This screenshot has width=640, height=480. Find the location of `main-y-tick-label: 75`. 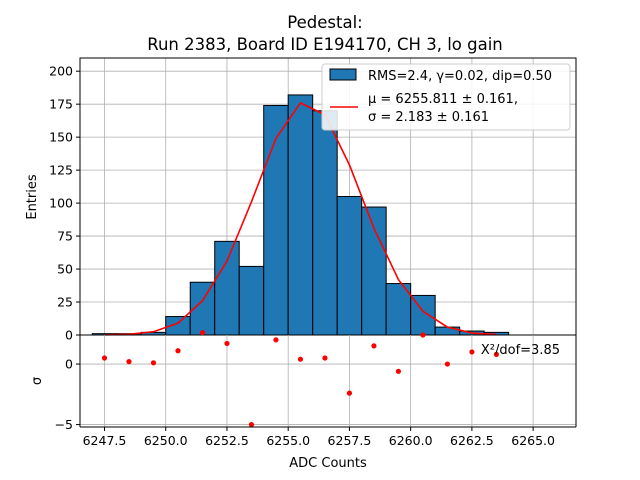

main-y-tick-label: 75 is located at coordinates (65, 236).